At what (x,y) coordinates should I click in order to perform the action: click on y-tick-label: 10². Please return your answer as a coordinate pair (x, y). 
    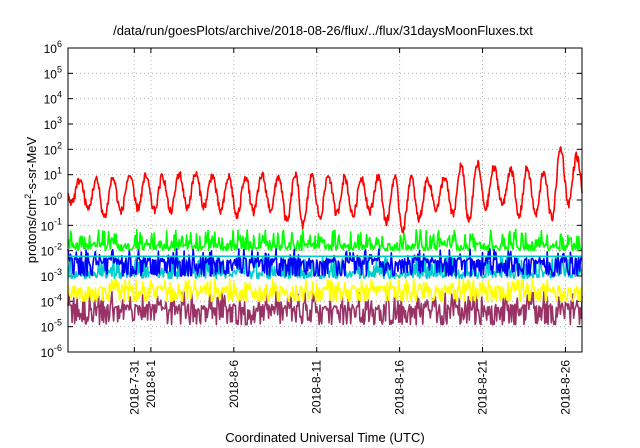
    Looking at the image, I should click on (53, 148).